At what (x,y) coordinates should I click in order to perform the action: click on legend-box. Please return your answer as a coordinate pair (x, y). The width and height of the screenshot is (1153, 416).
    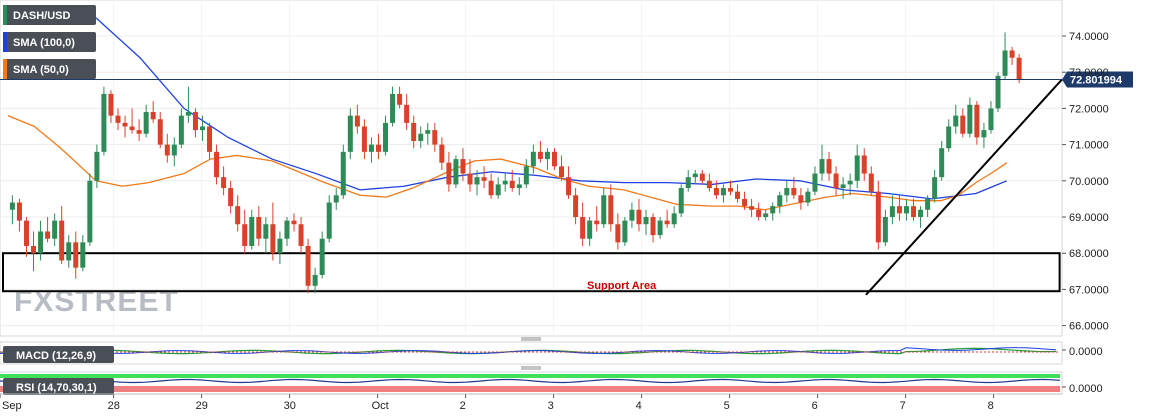
    Looking at the image, I should click on (49, 15).